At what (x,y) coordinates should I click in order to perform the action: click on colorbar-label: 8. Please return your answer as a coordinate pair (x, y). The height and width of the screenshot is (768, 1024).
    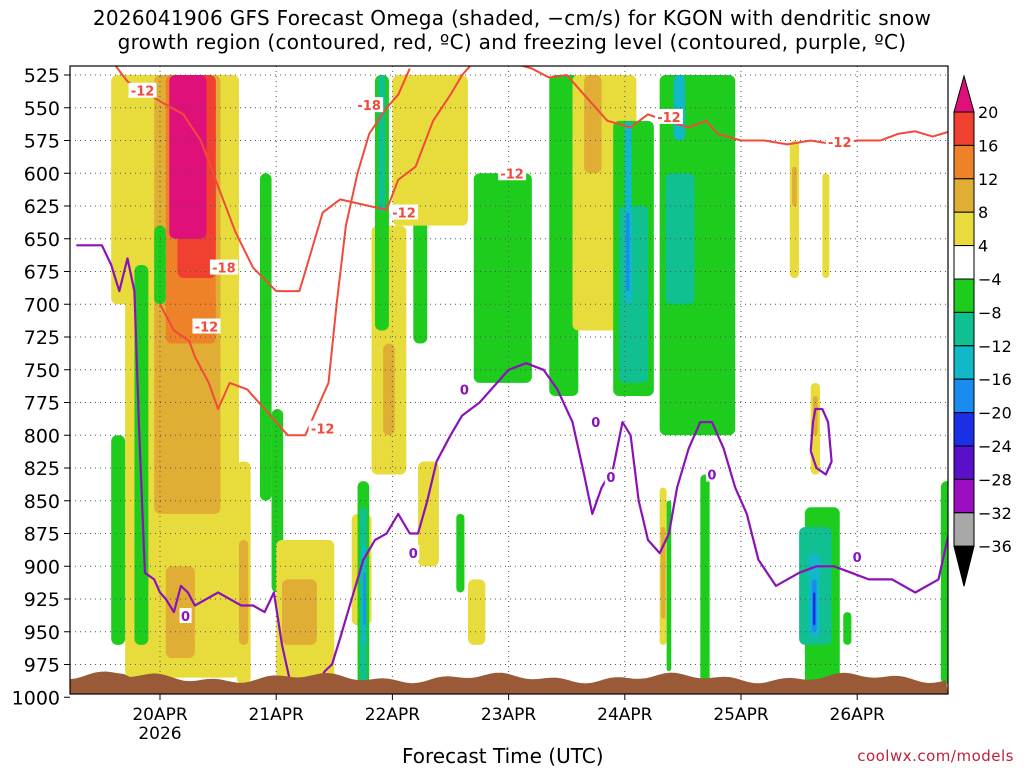
    Looking at the image, I should click on (983, 212).